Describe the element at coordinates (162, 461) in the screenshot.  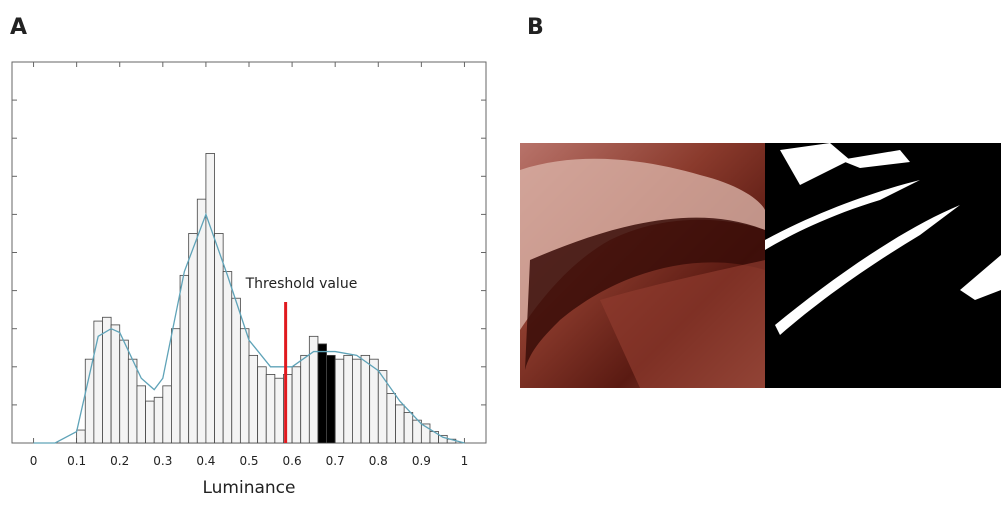
I see `x-tick-label: 0.3` at that location.